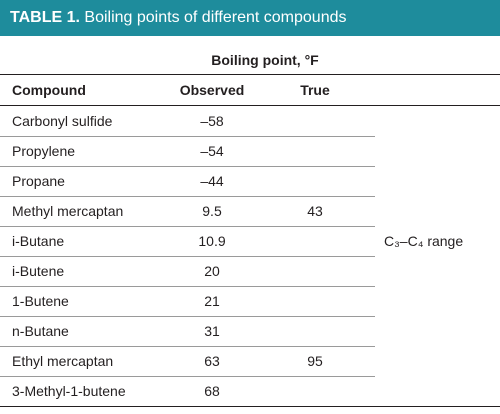 This screenshot has width=500, height=414. What do you see at coordinates (49, 90) in the screenshot?
I see `column-header: Compound` at bounding box center [49, 90].